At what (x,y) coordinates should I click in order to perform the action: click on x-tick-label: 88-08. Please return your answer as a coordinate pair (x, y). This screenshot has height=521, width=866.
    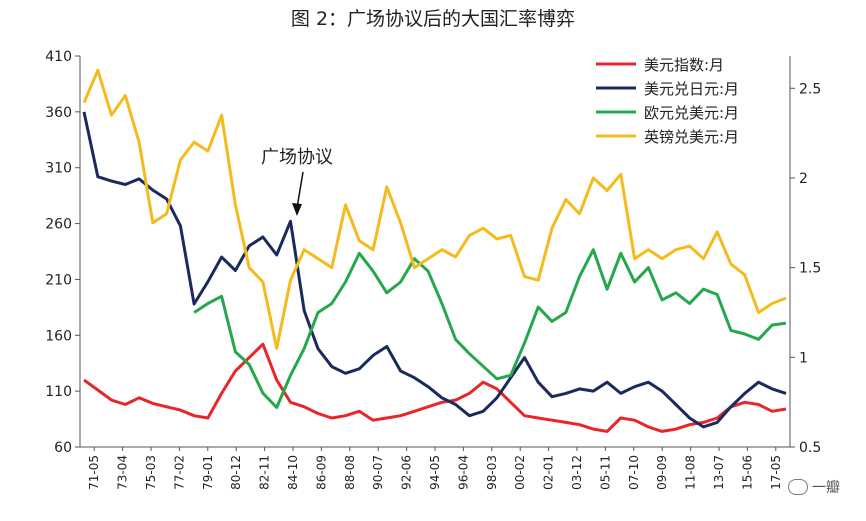
    Looking at the image, I should click on (350, 472).